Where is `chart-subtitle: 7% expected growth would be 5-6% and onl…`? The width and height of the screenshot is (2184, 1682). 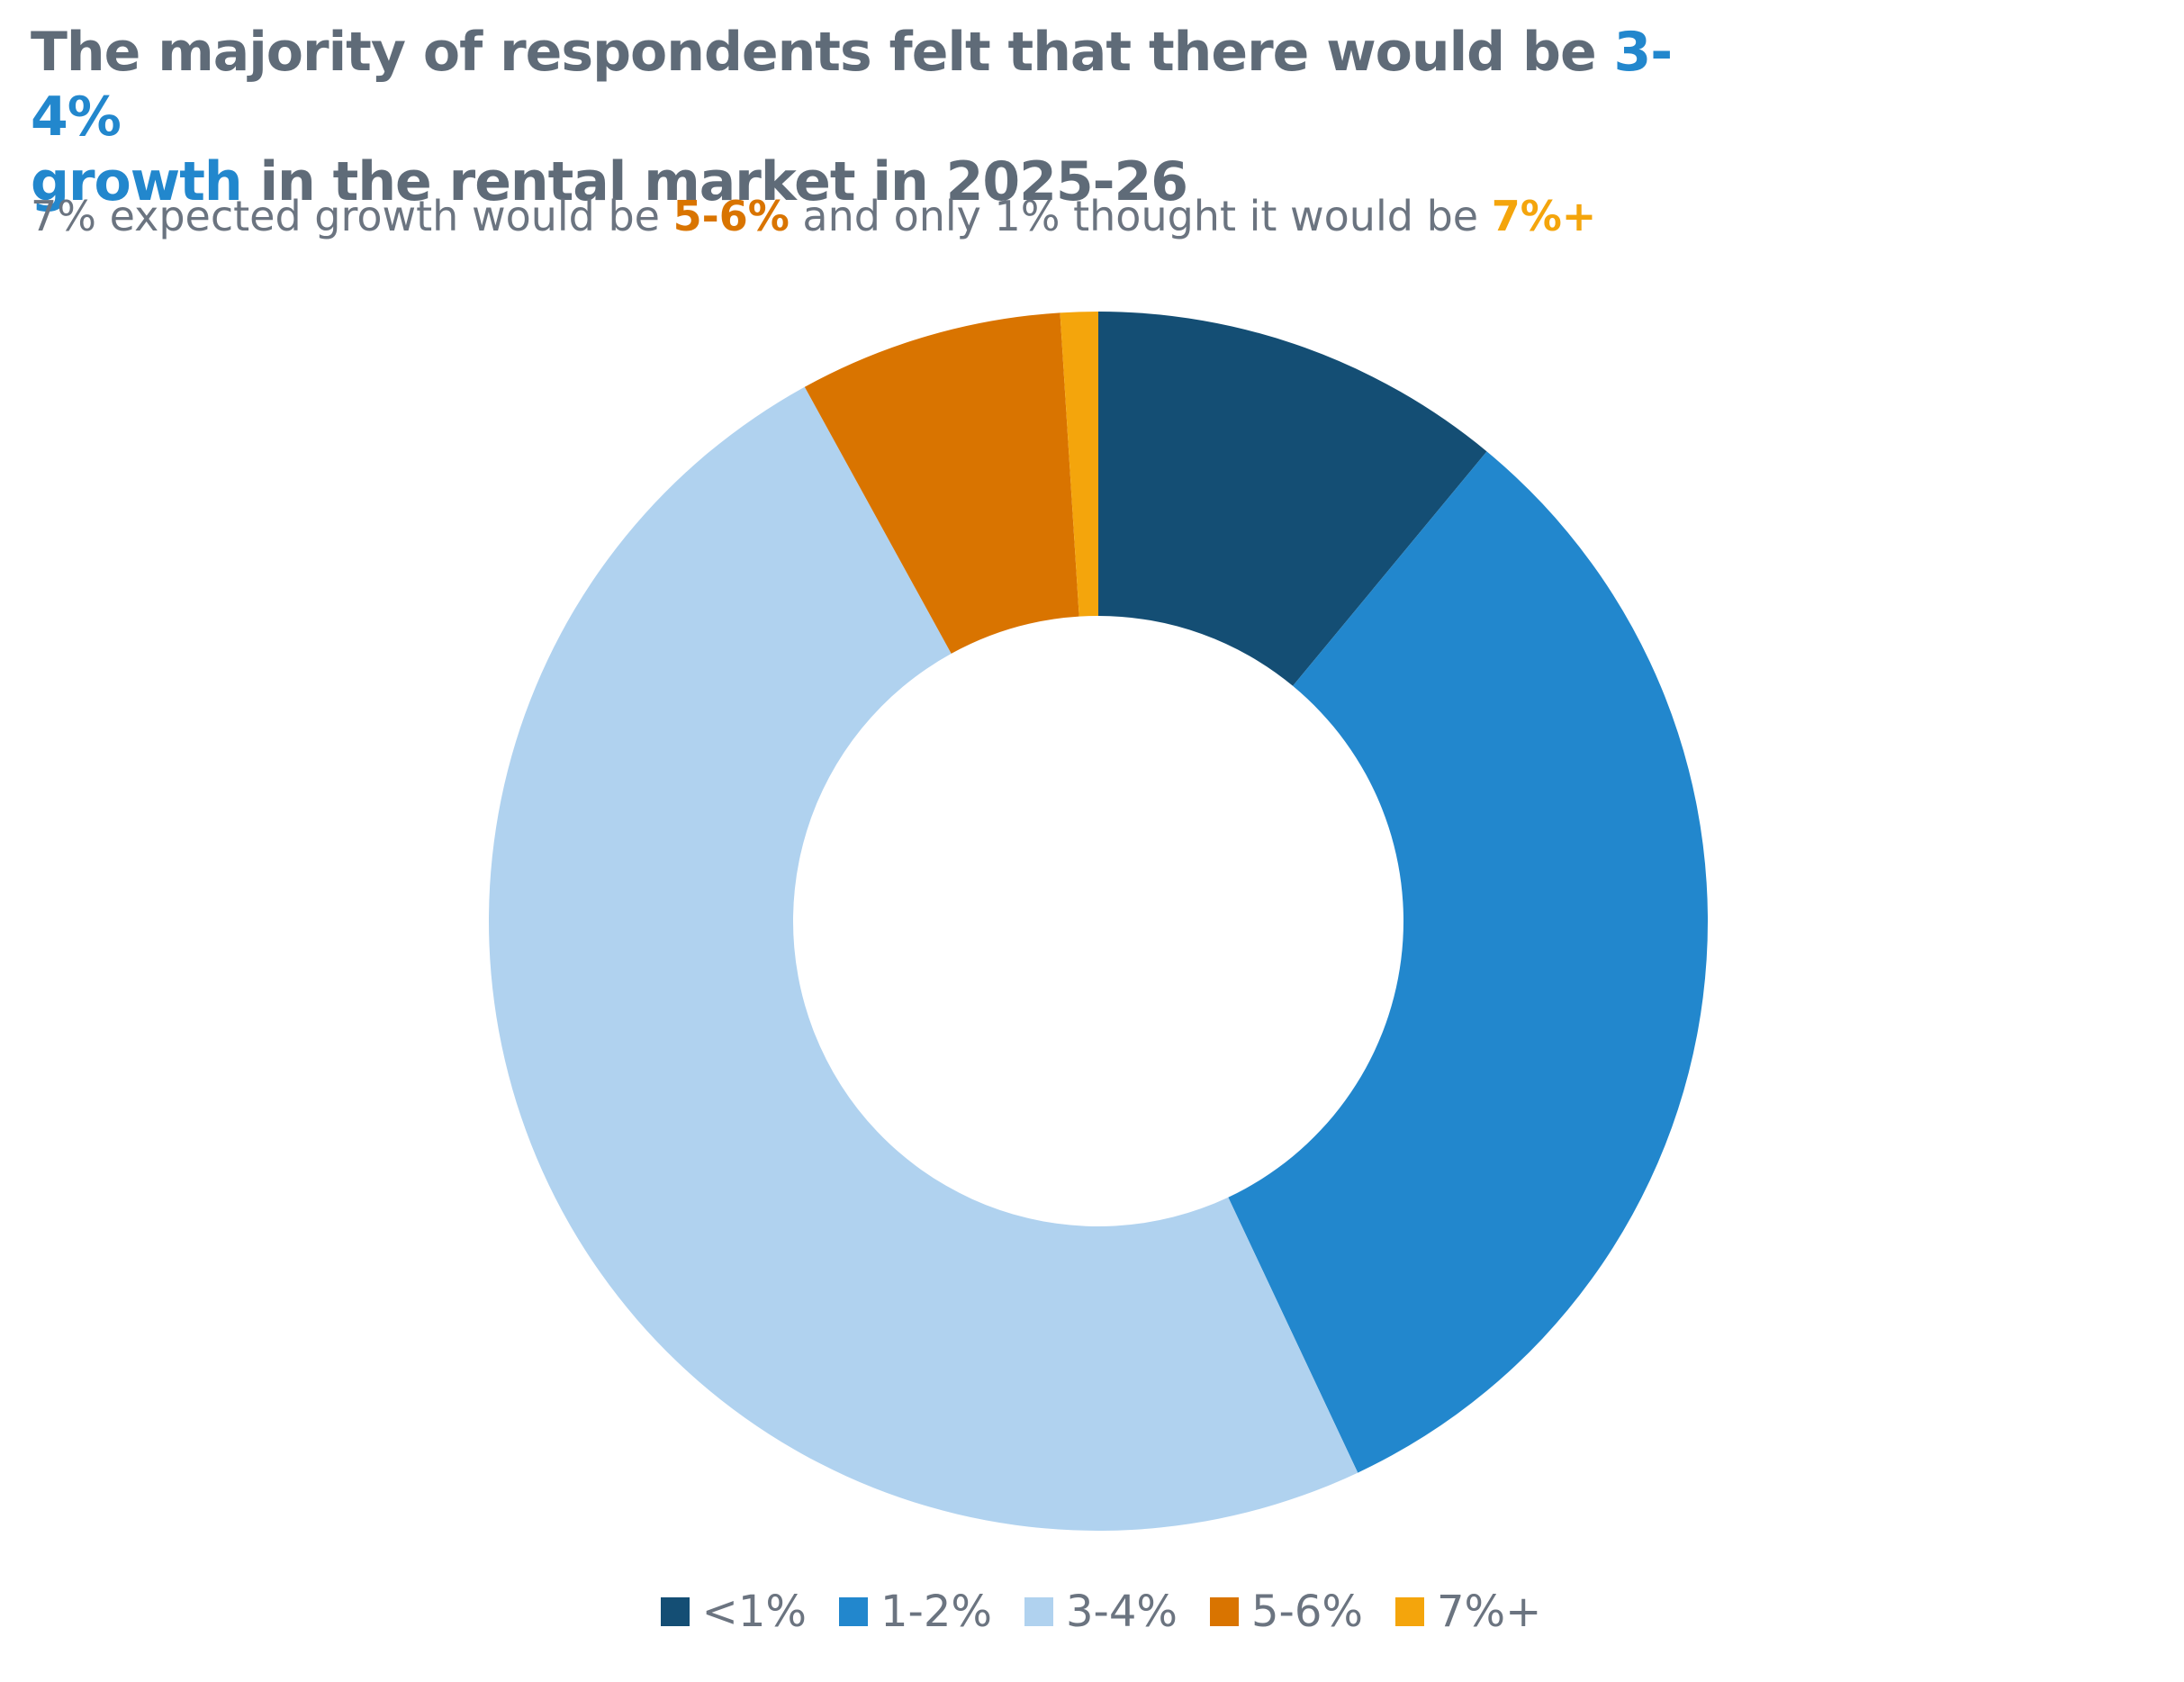
chart-subtitle: 7% expected growth would be 5-6% and onl… is located at coordinates (1021, 216).